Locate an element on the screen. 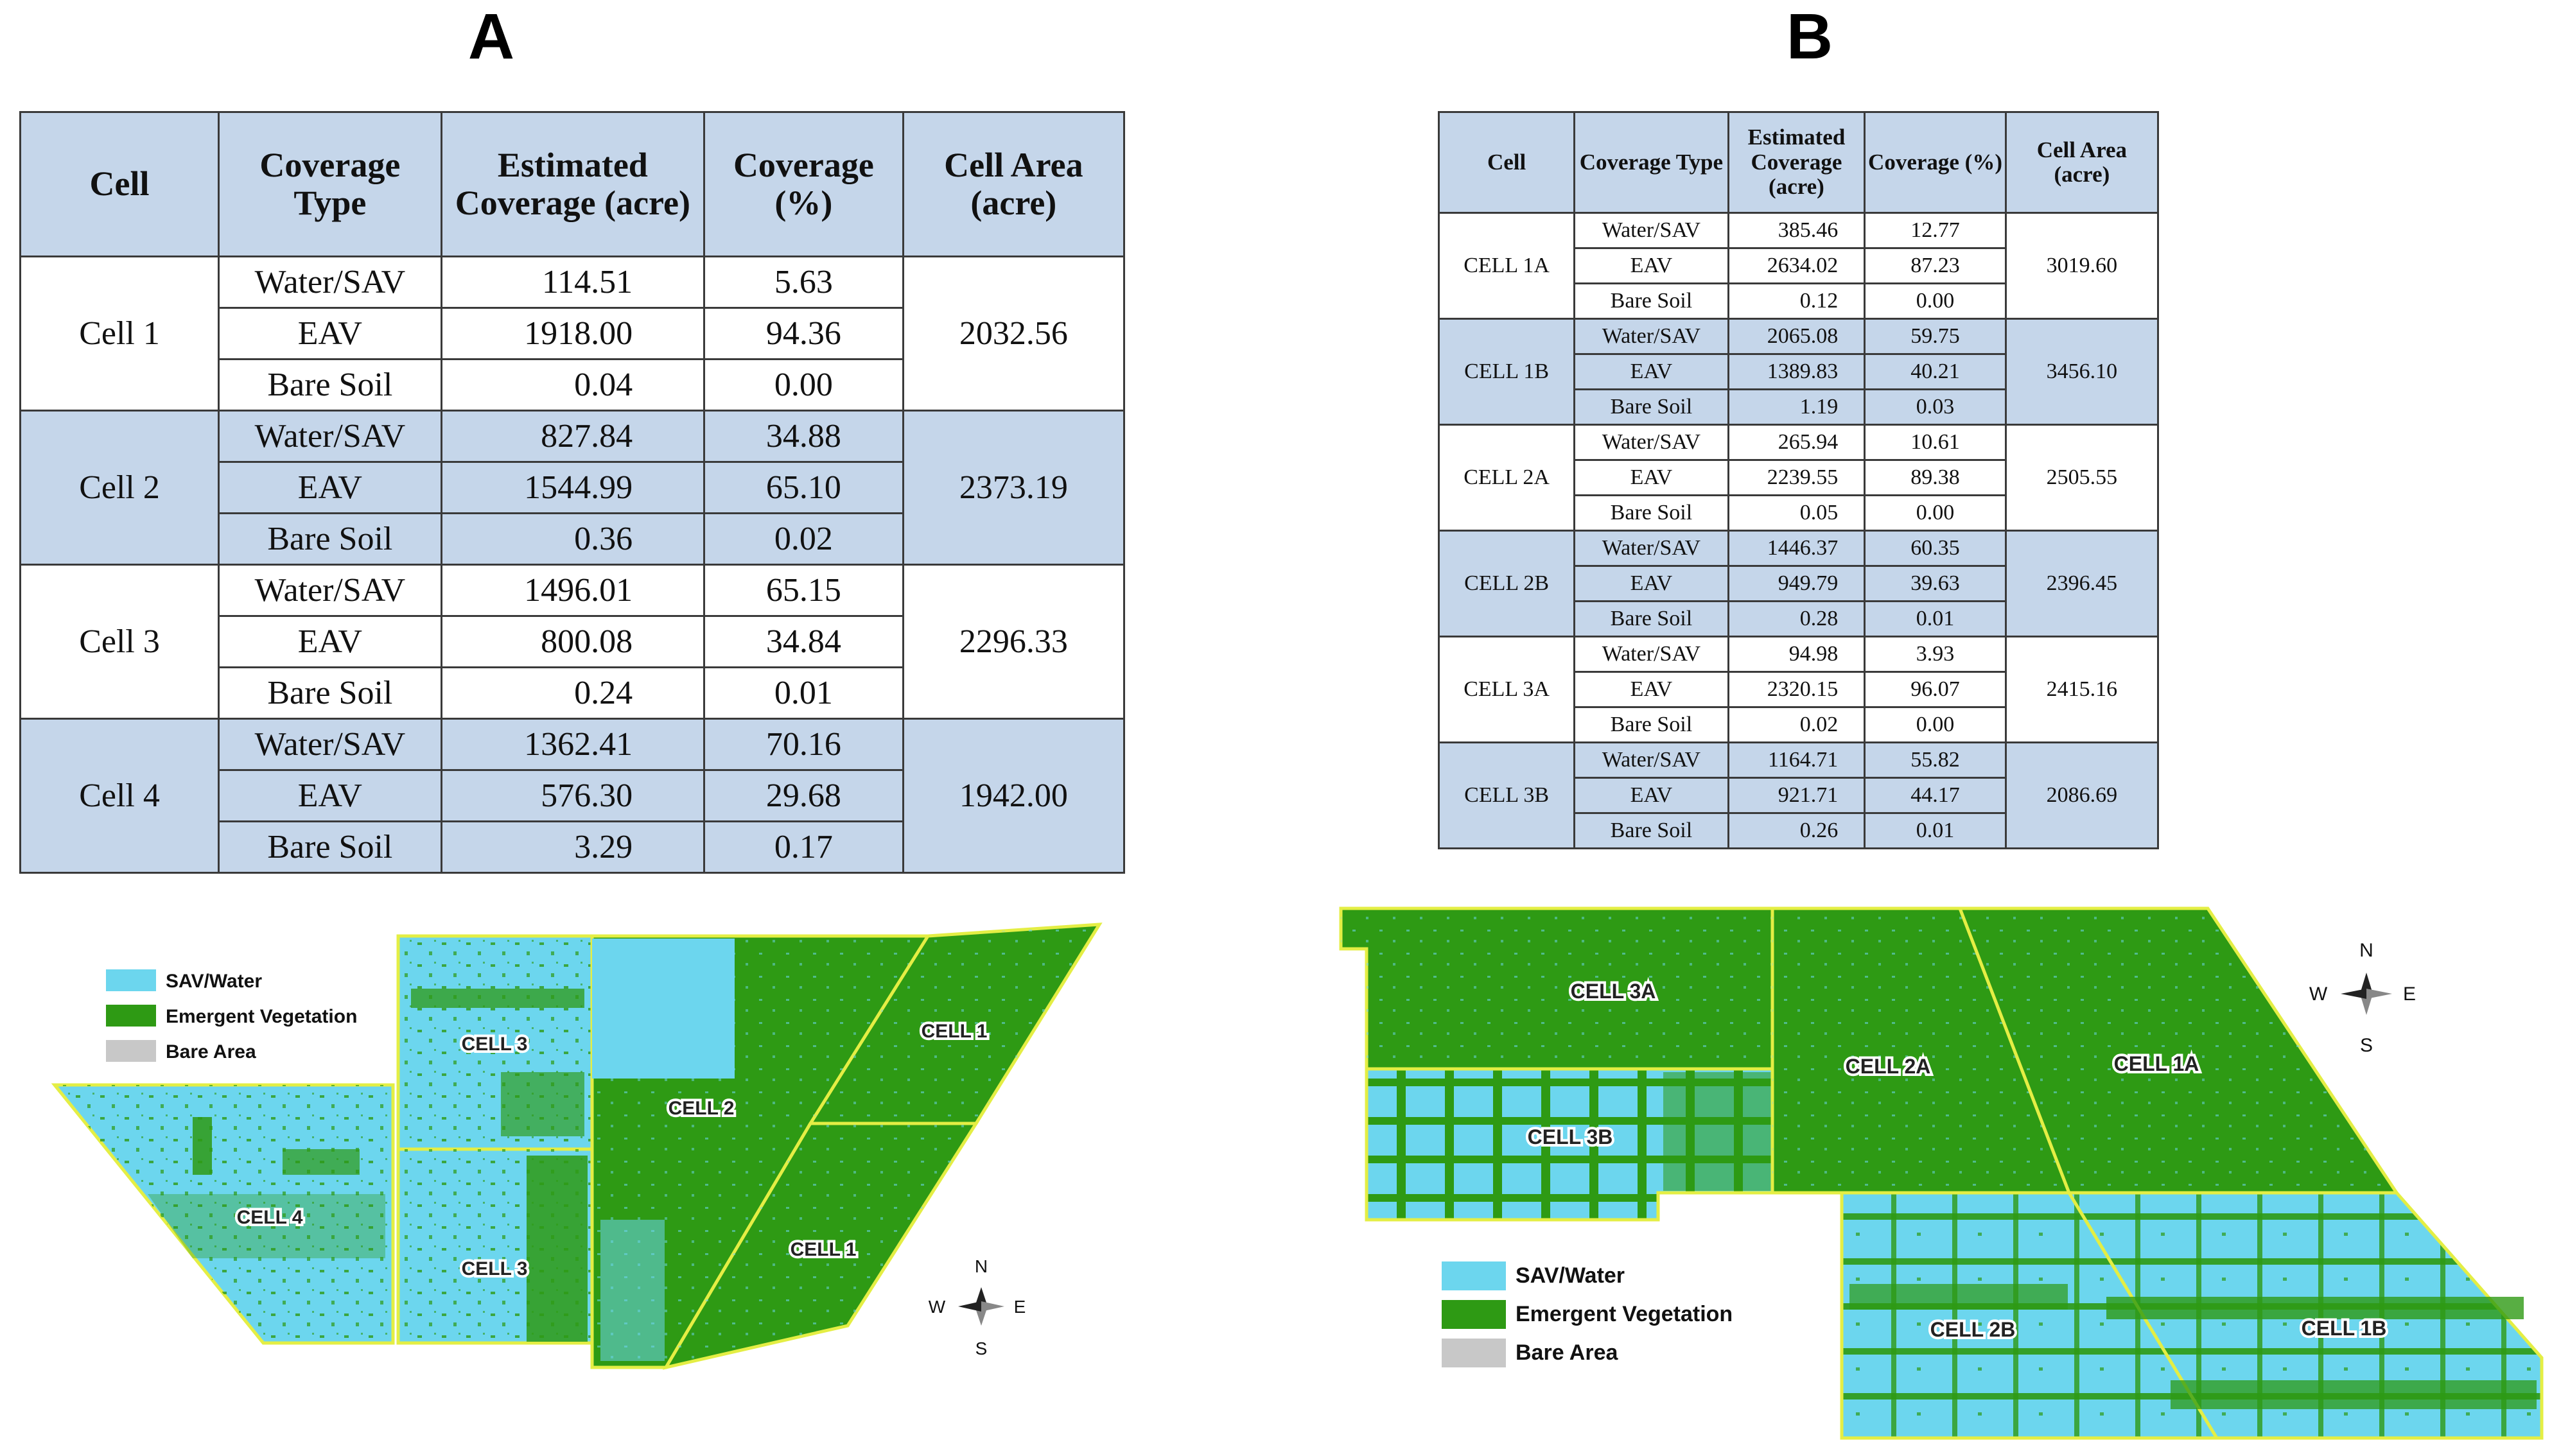  table-row: CELL 2B Water/SAV 1446.37 60.35 2396.45 is located at coordinates (1798, 583).